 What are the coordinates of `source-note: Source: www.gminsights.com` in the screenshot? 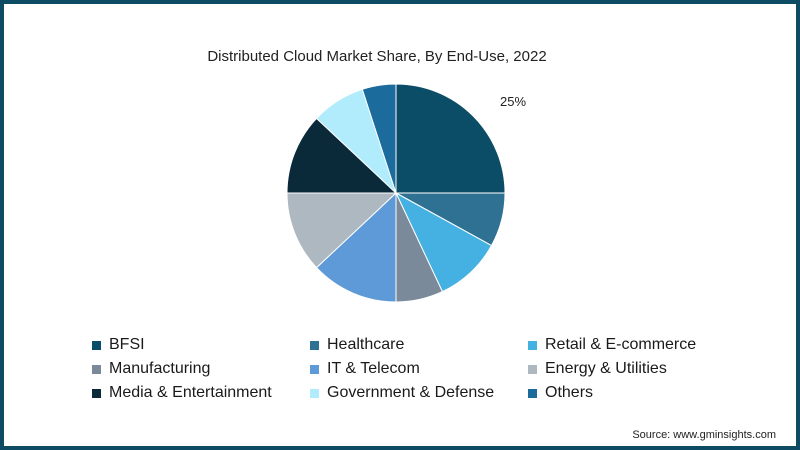 It's located at (704, 435).